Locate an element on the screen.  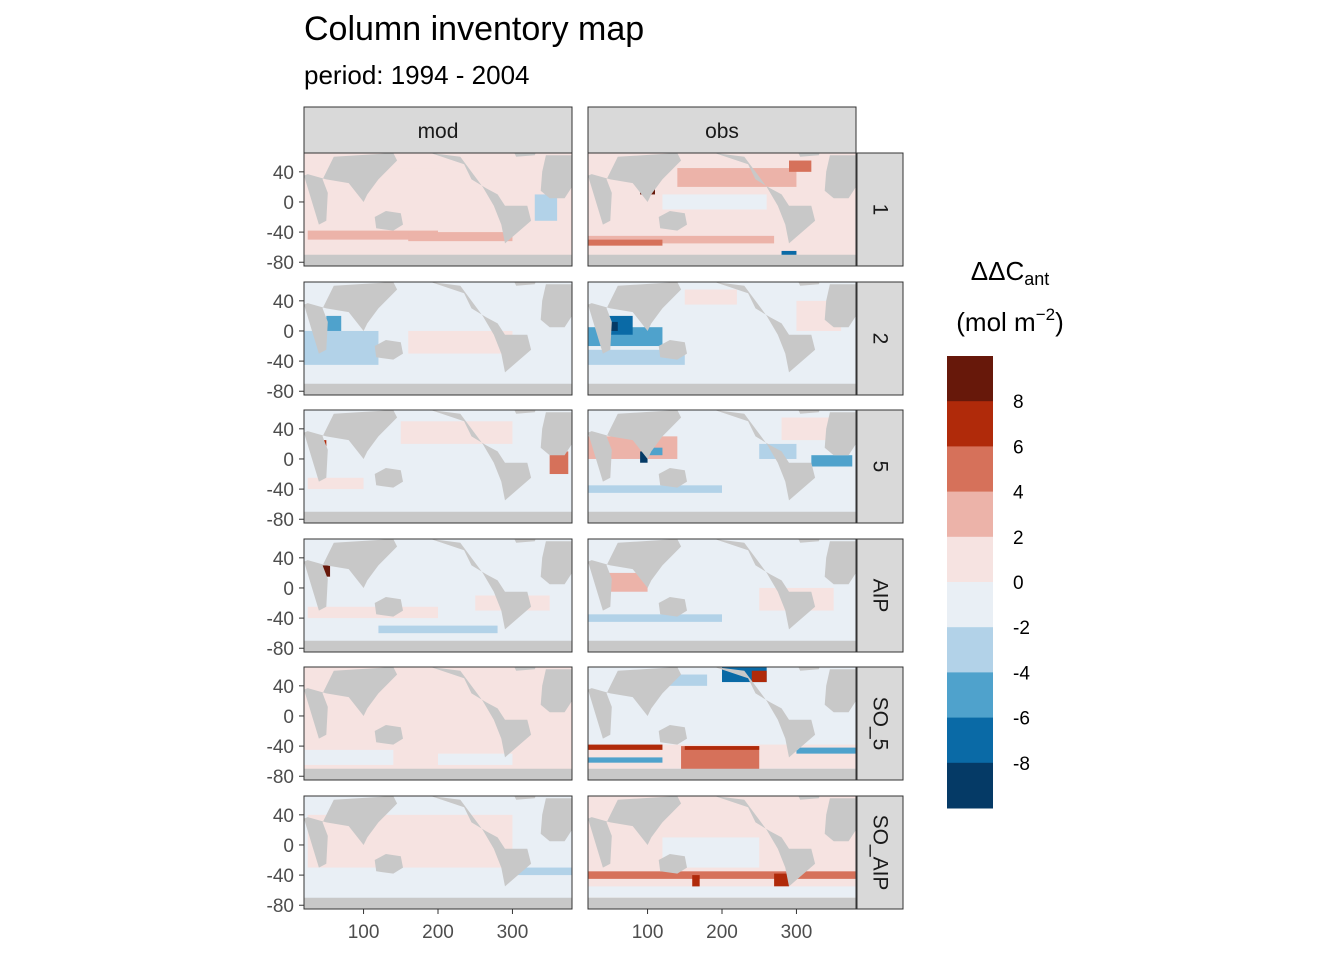
x-tick-label: 200 is located at coordinates (438, 932).